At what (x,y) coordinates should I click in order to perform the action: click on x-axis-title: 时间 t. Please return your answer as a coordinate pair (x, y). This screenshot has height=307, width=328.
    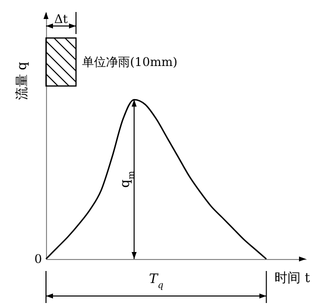
    Looking at the image, I should click on (292, 278).